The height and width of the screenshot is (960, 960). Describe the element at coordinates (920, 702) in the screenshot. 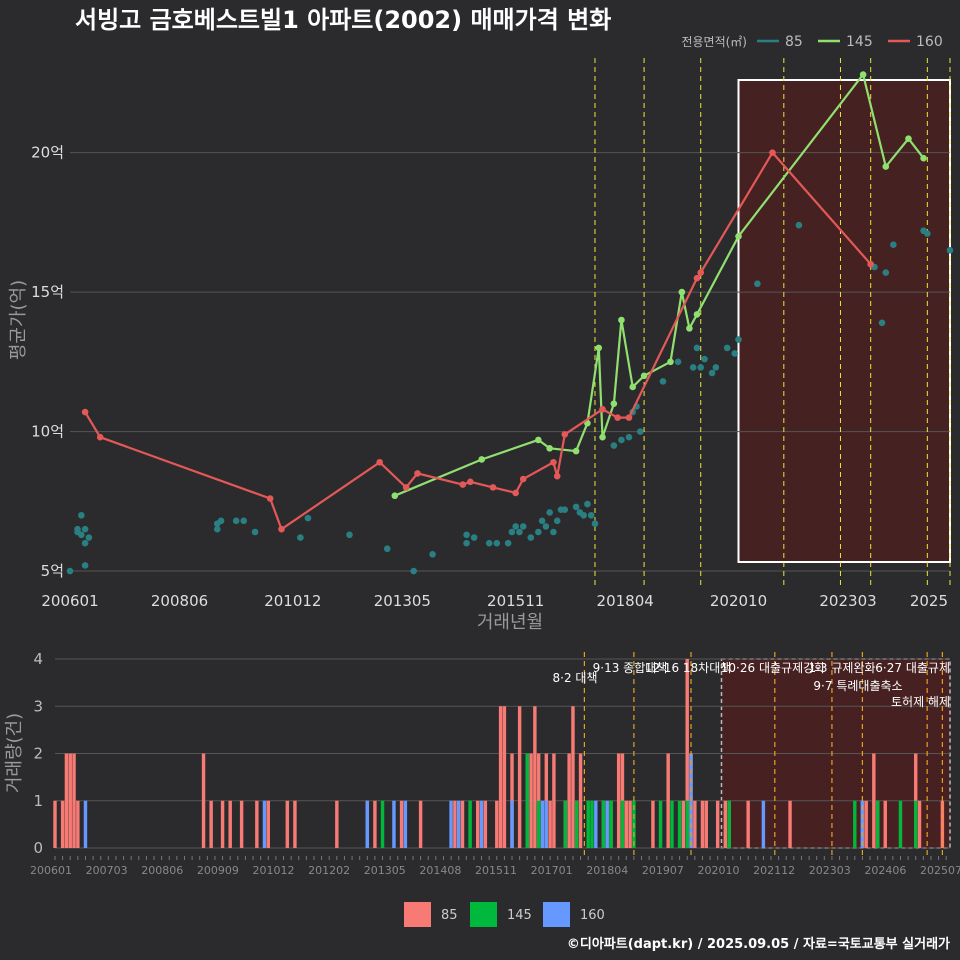

I see `event-label: 토허제 해제` at that location.